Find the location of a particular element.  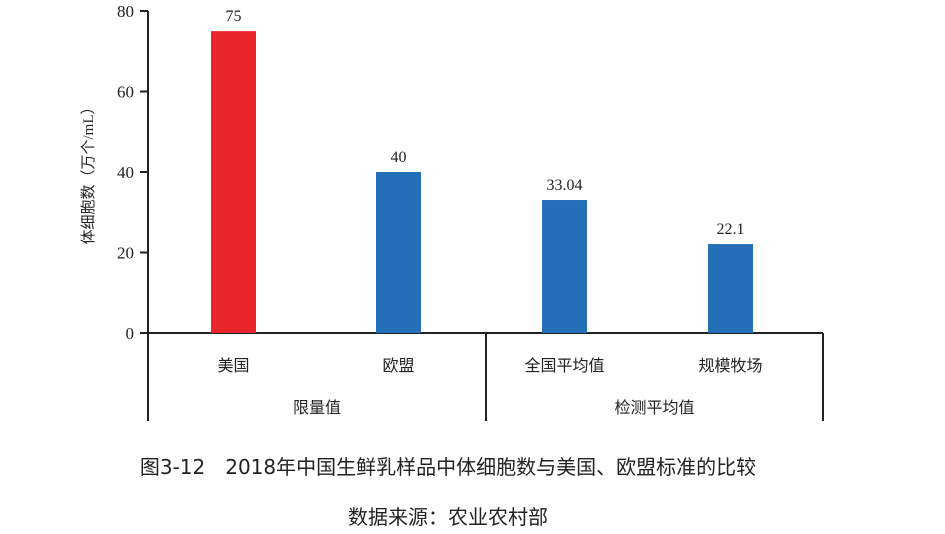

y-tick-label: 60 is located at coordinates (125, 92).